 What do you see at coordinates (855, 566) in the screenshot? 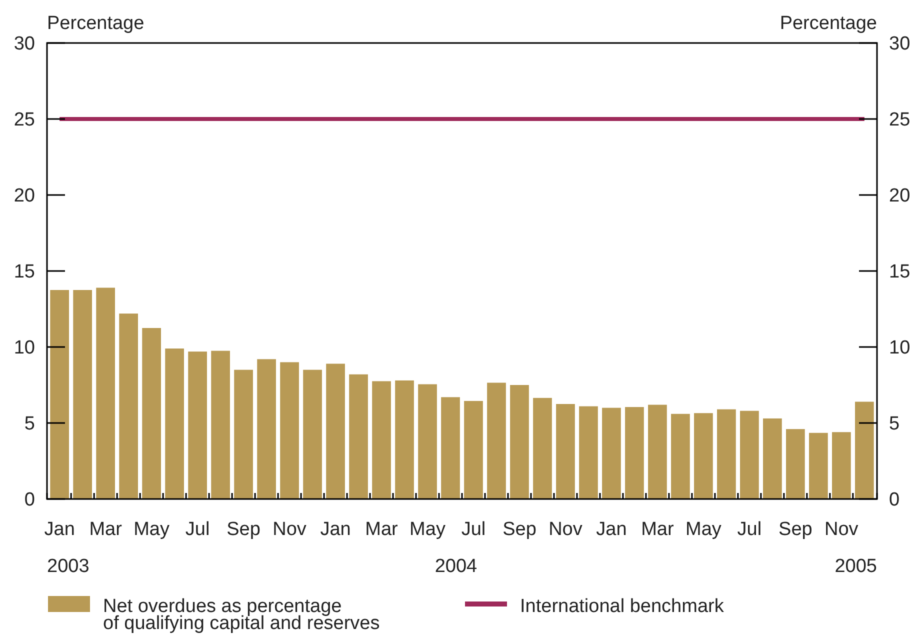
I see `text: 2005` at bounding box center [855, 566].